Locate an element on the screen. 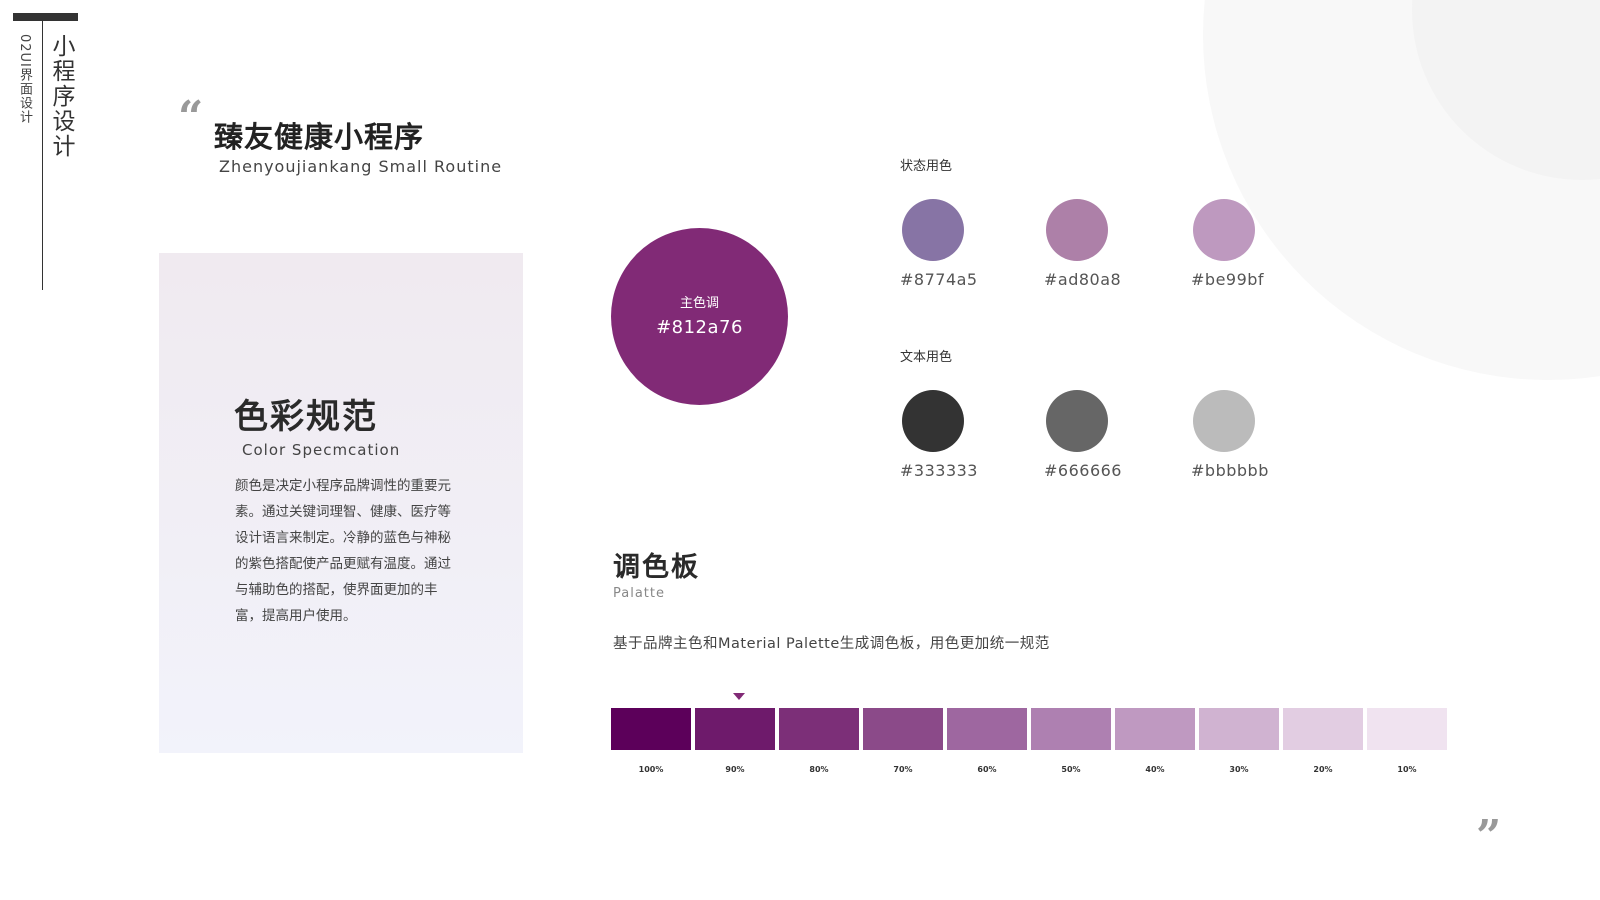 The image size is (1600, 900). palette-subtitle: Palatte is located at coordinates (639, 593).